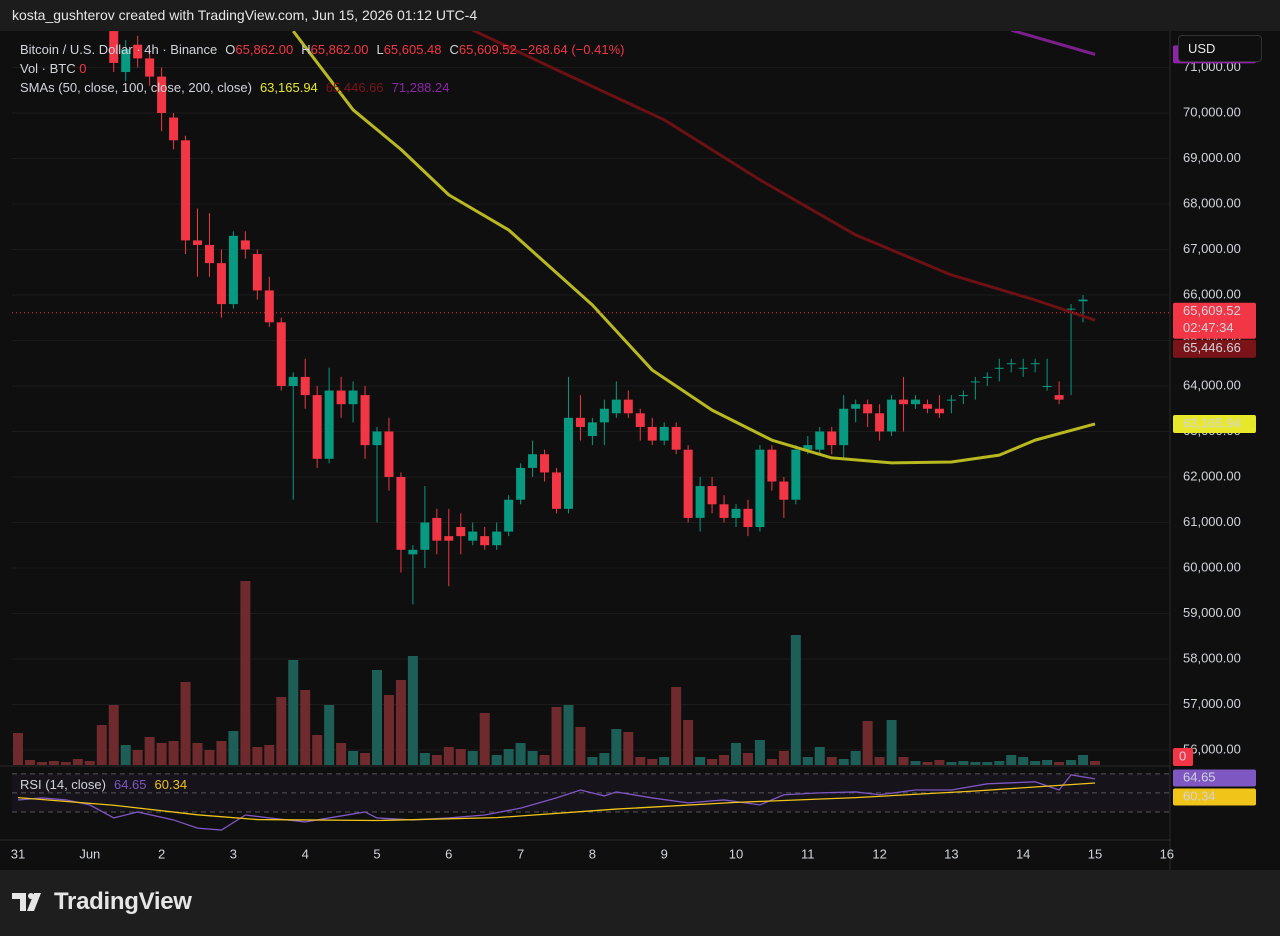 This screenshot has width=1280, height=936. Describe the element at coordinates (1053, 43) in the screenshot. I see `sma-line` at that location.